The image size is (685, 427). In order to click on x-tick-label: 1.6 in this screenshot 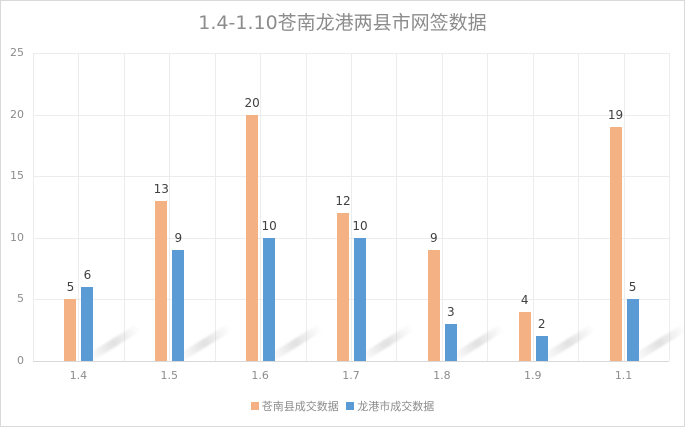, I will do `click(260, 375)`.